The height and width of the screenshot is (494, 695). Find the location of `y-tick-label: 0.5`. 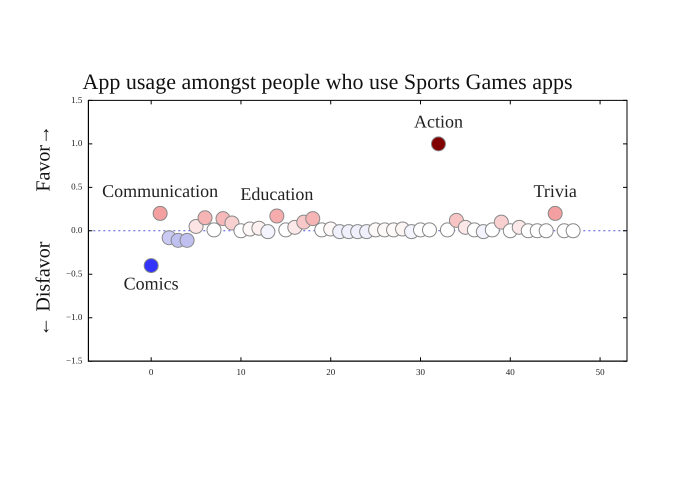

y-tick-label: 0.5 is located at coordinates (77, 187).